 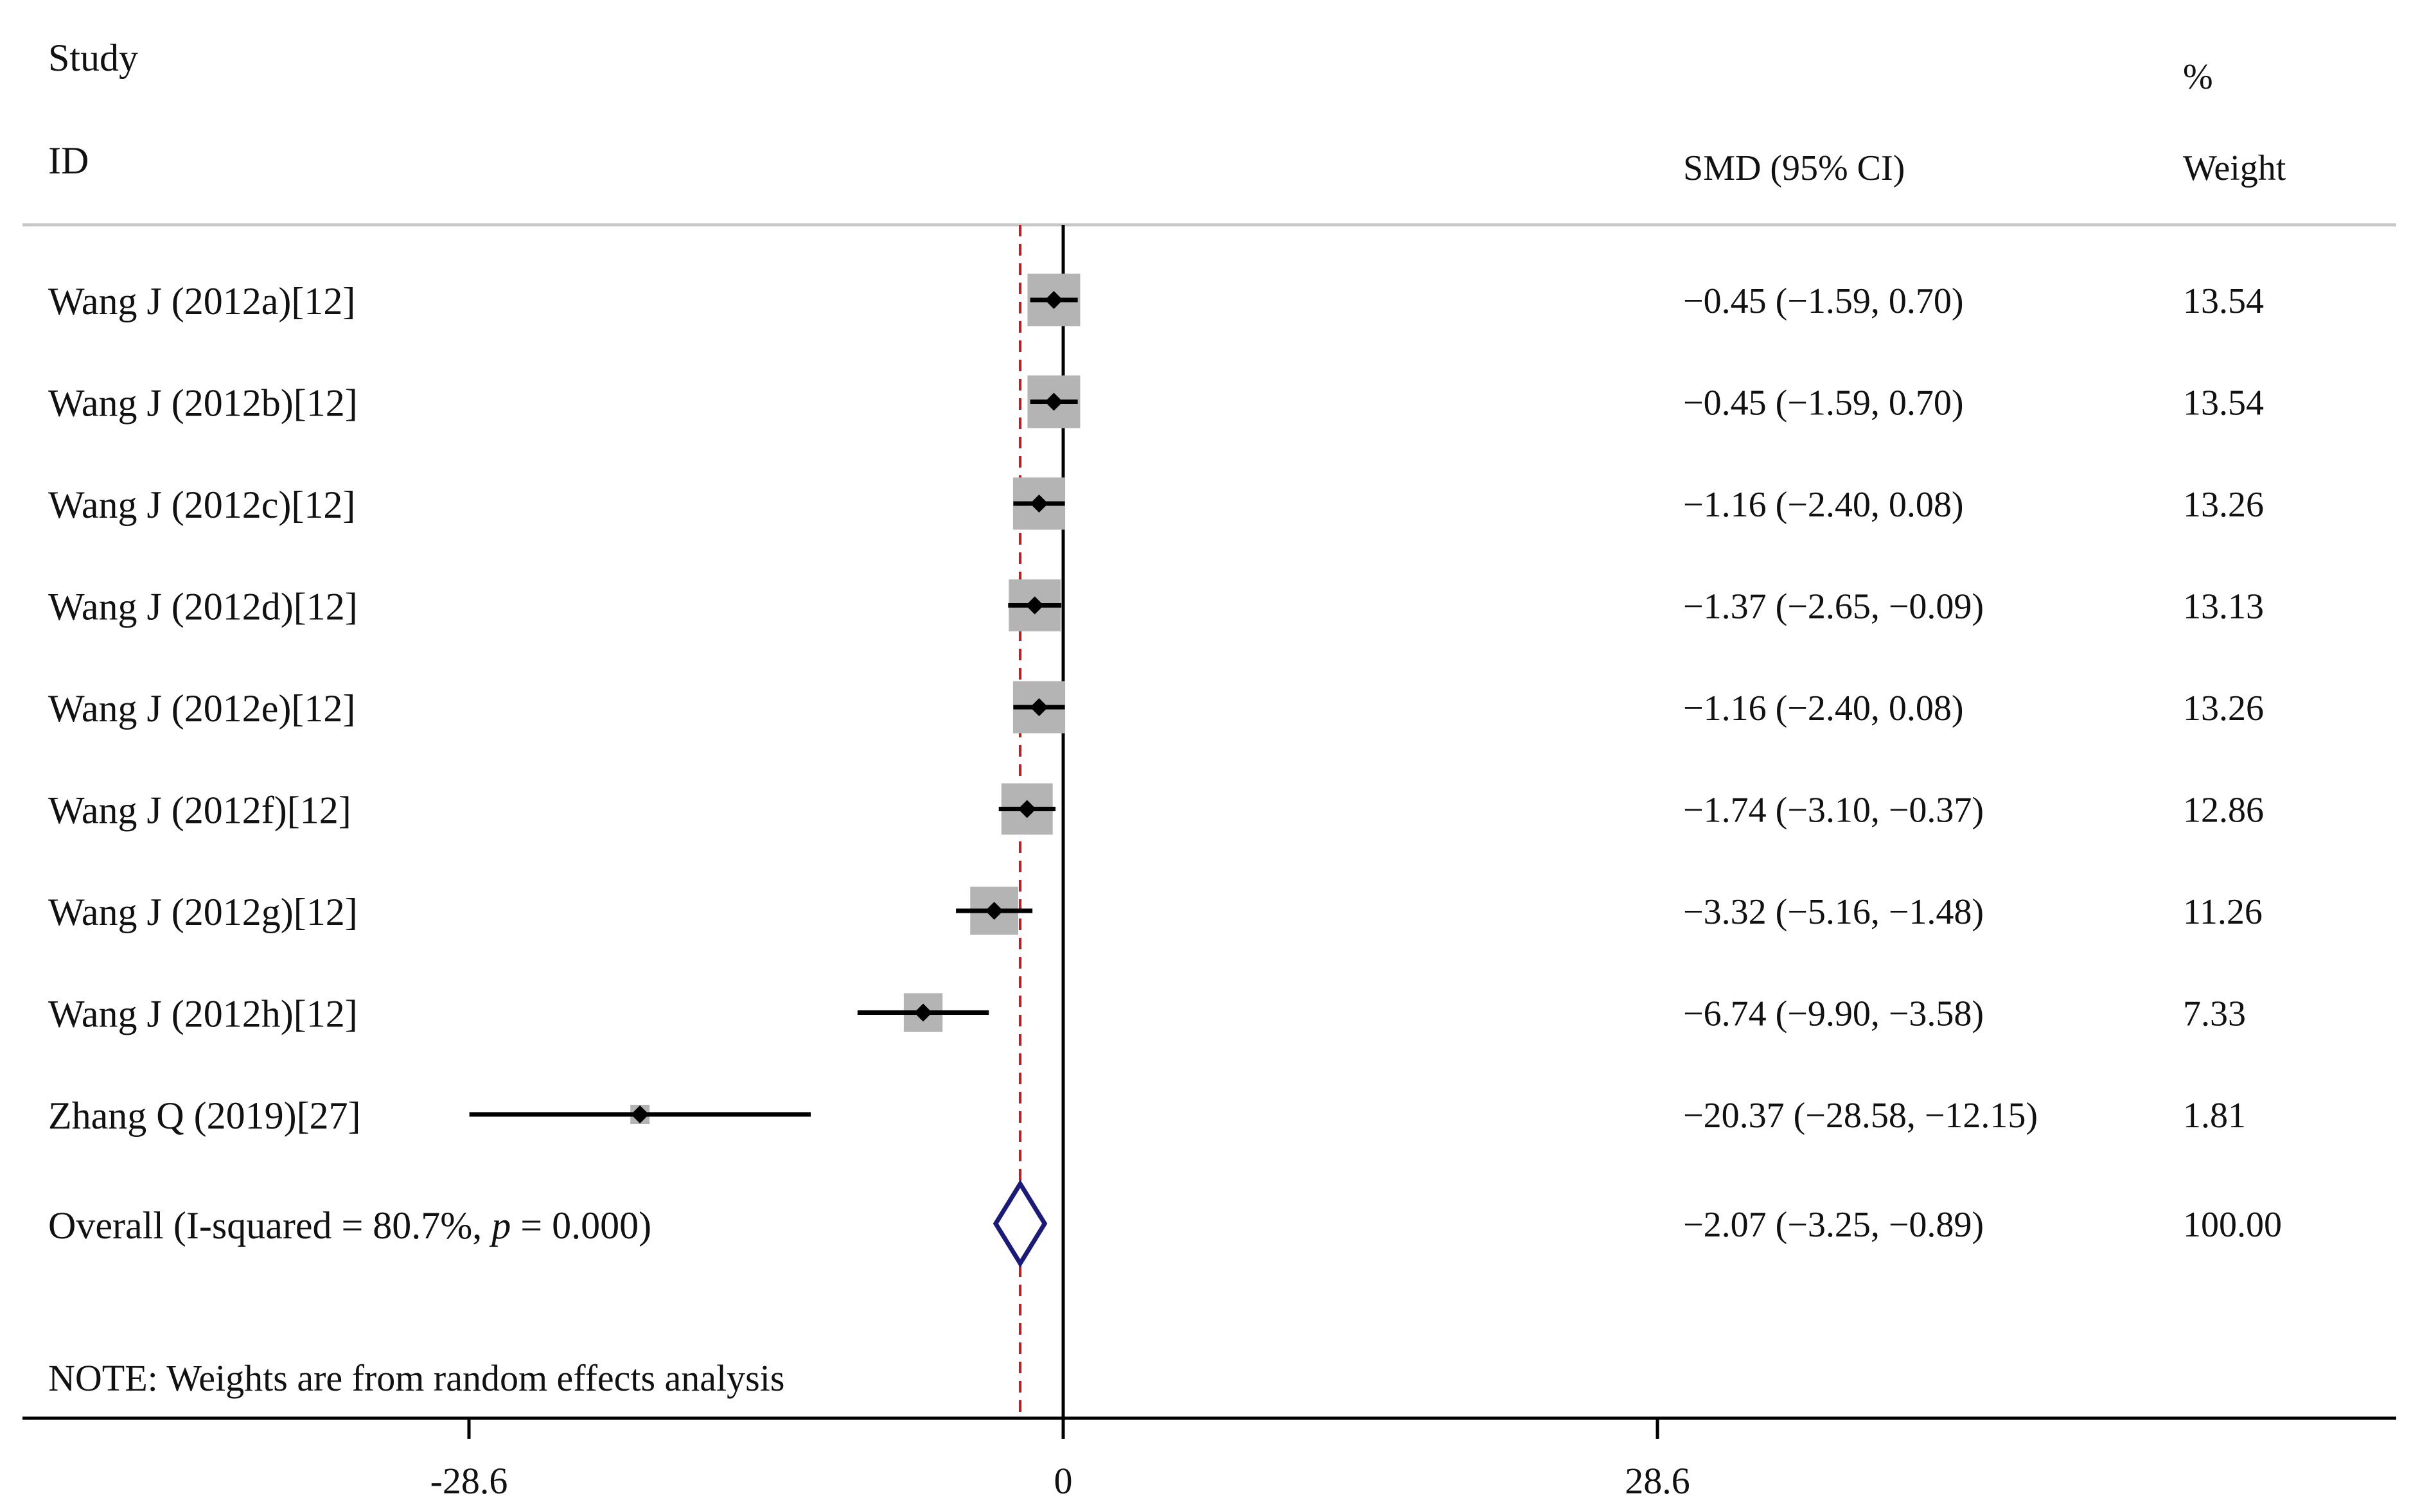 What do you see at coordinates (2214, 1116) in the screenshot?
I see `weight-text: 1.81` at bounding box center [2214, 1116].